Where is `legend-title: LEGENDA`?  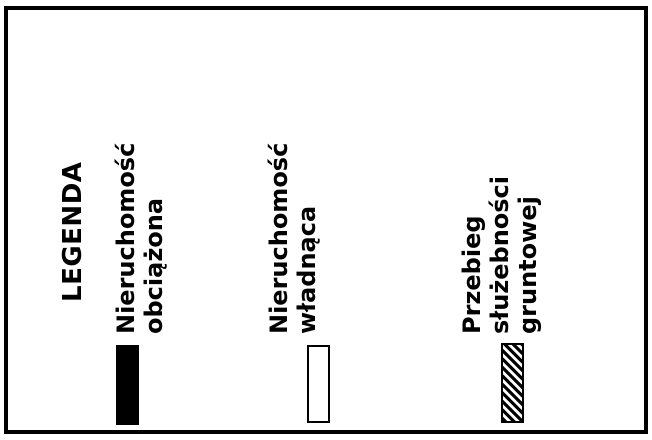 legend-title: LEGENDA is located at coordinates (73, 231).